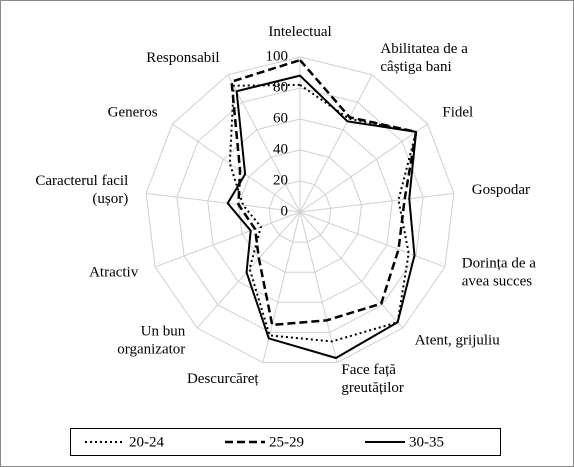 The image size is (574, 467). What do you see at coordinates (424, 58) in the screenshot?
I see `category-label: Abilitatea de a câștiga bani` at bounding box center [424, 58].